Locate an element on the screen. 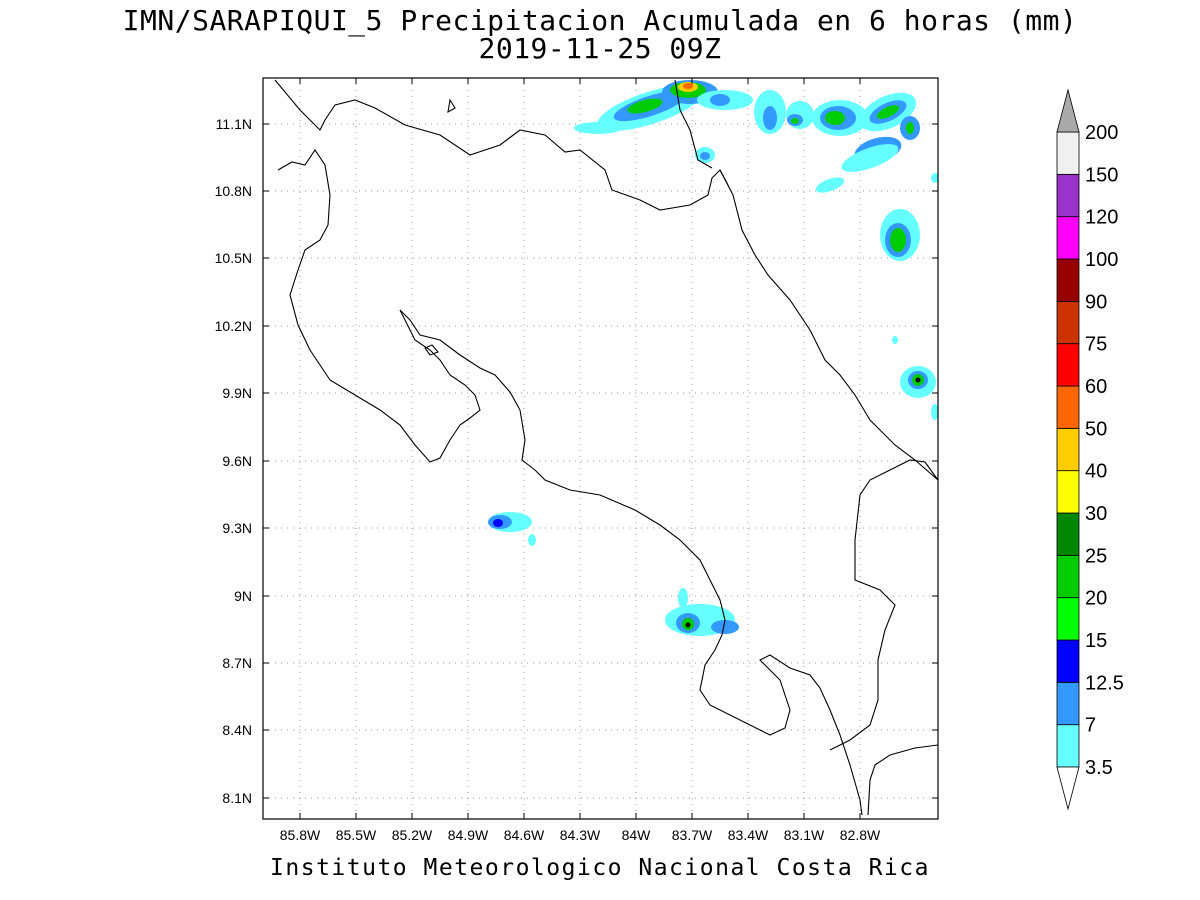 Image resolution: width=1200 pixels, height=900 pixels. chart-title-line2: 2019-11-25 09Z is located at coordinates (600, 48).